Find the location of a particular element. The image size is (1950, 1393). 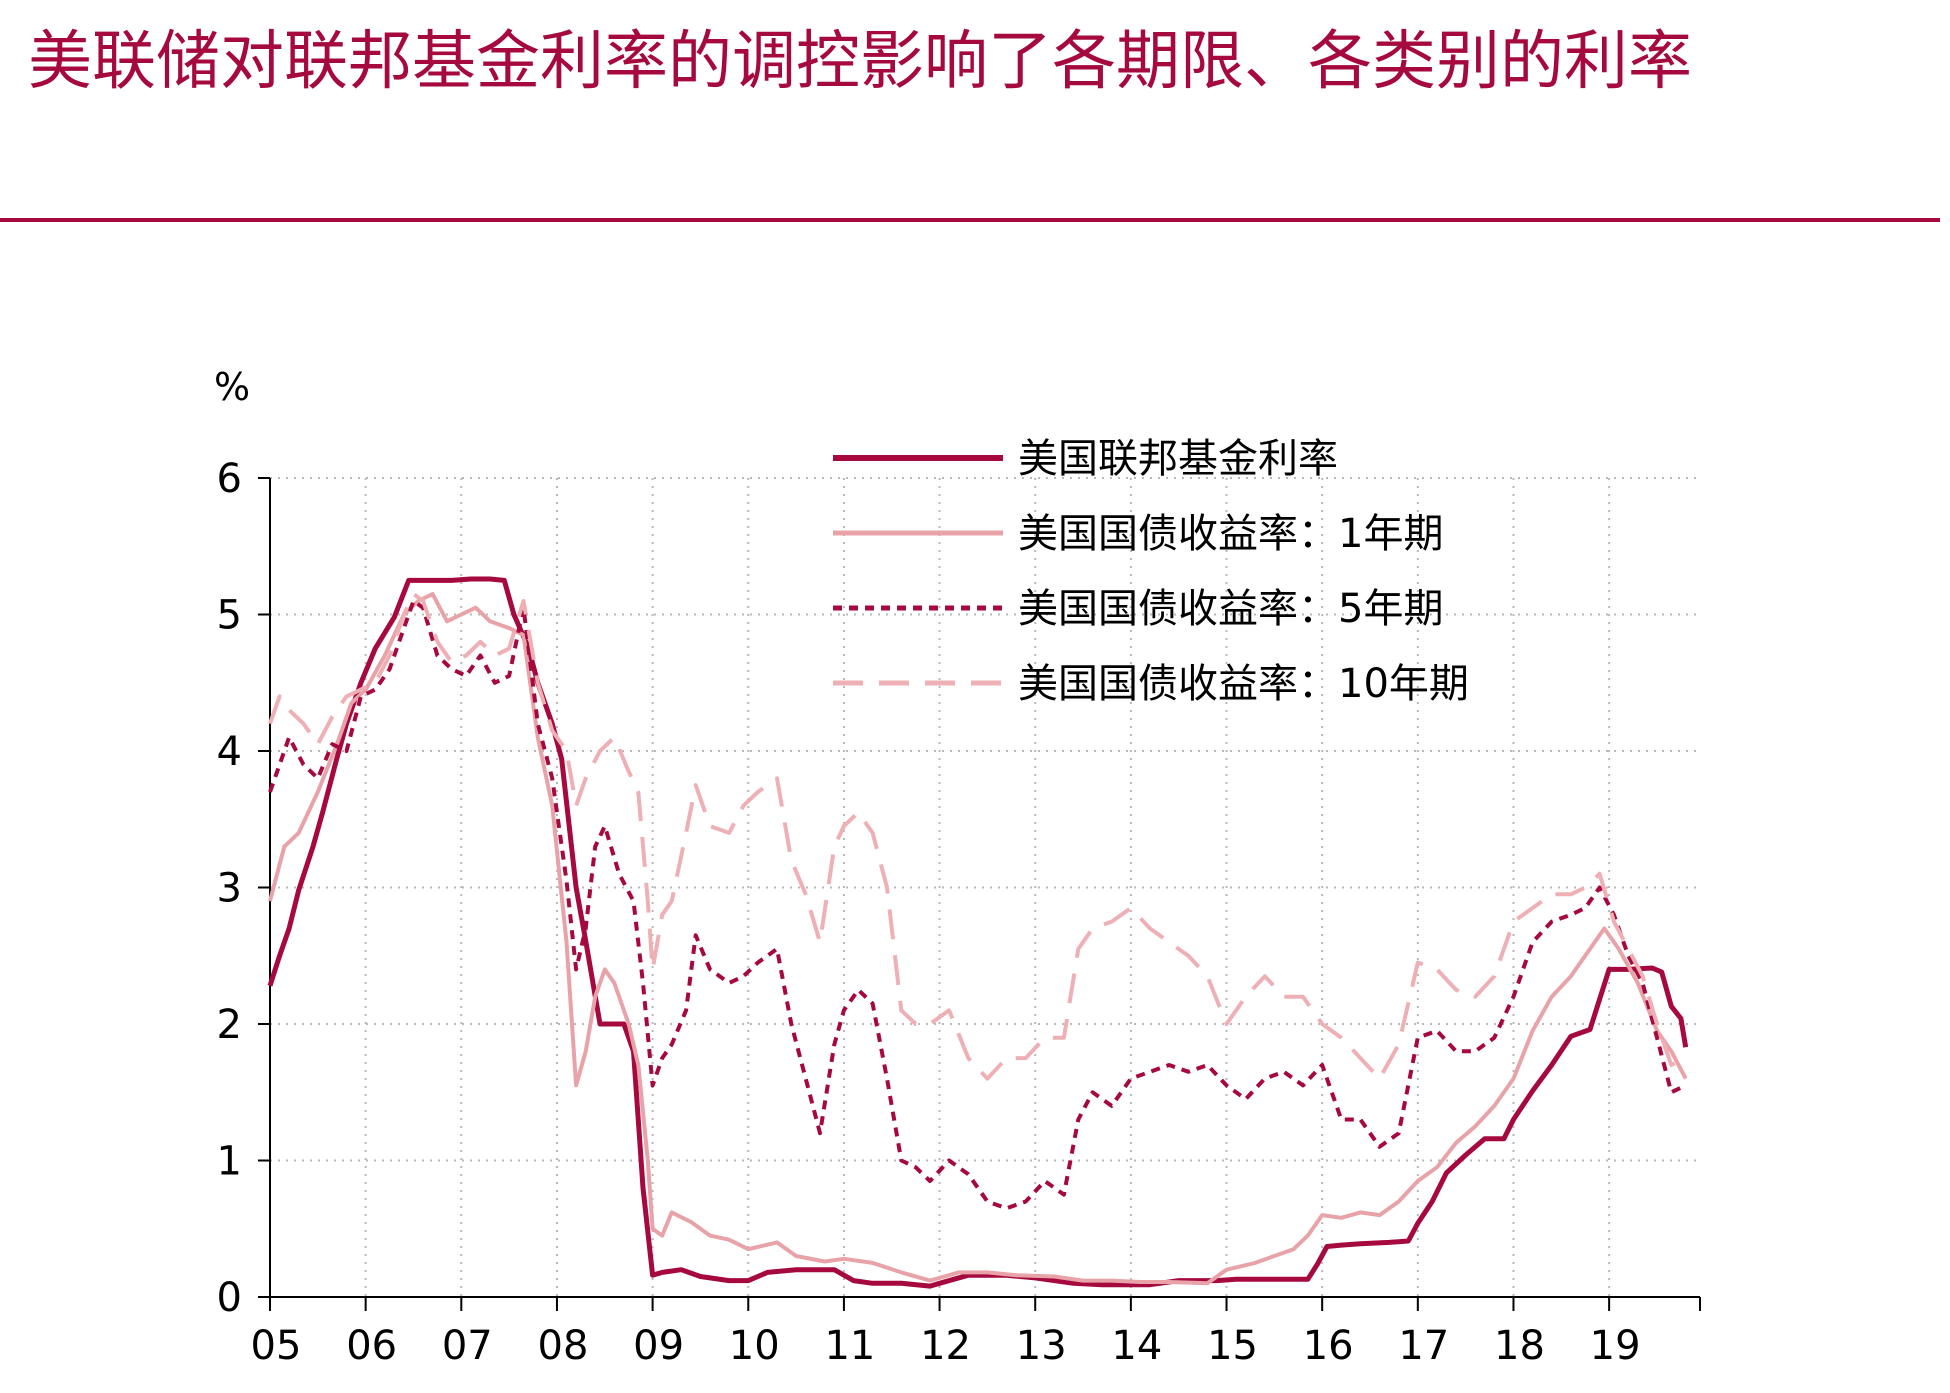

legend-label-2: 美国国债收益率：1年期 is located at coordinates (1230, 534).